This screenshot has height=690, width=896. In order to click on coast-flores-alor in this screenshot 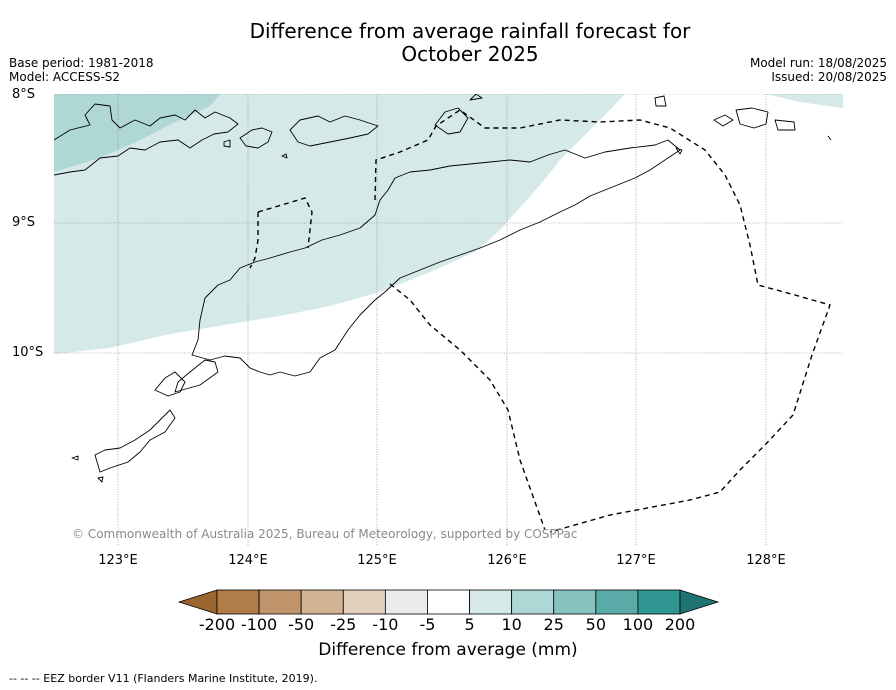, I will do `click(146, 139)`.